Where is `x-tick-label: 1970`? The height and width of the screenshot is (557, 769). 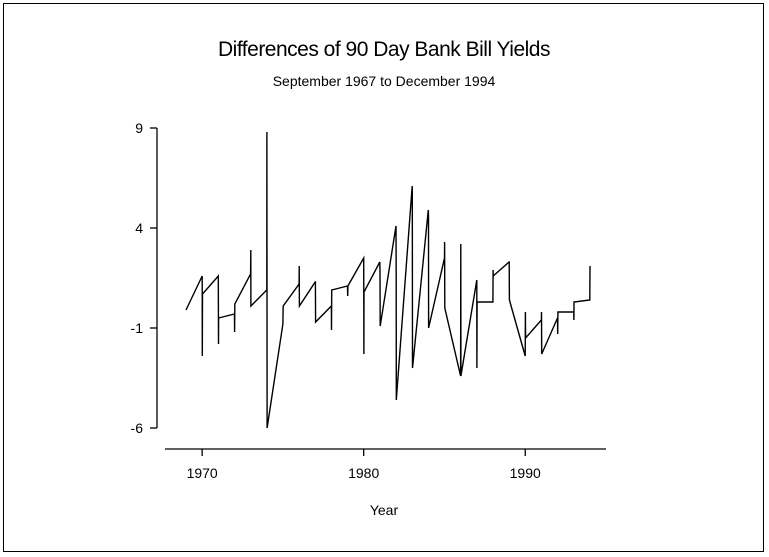 x-tick-label: 1970 is located at coordinates (202, 473).